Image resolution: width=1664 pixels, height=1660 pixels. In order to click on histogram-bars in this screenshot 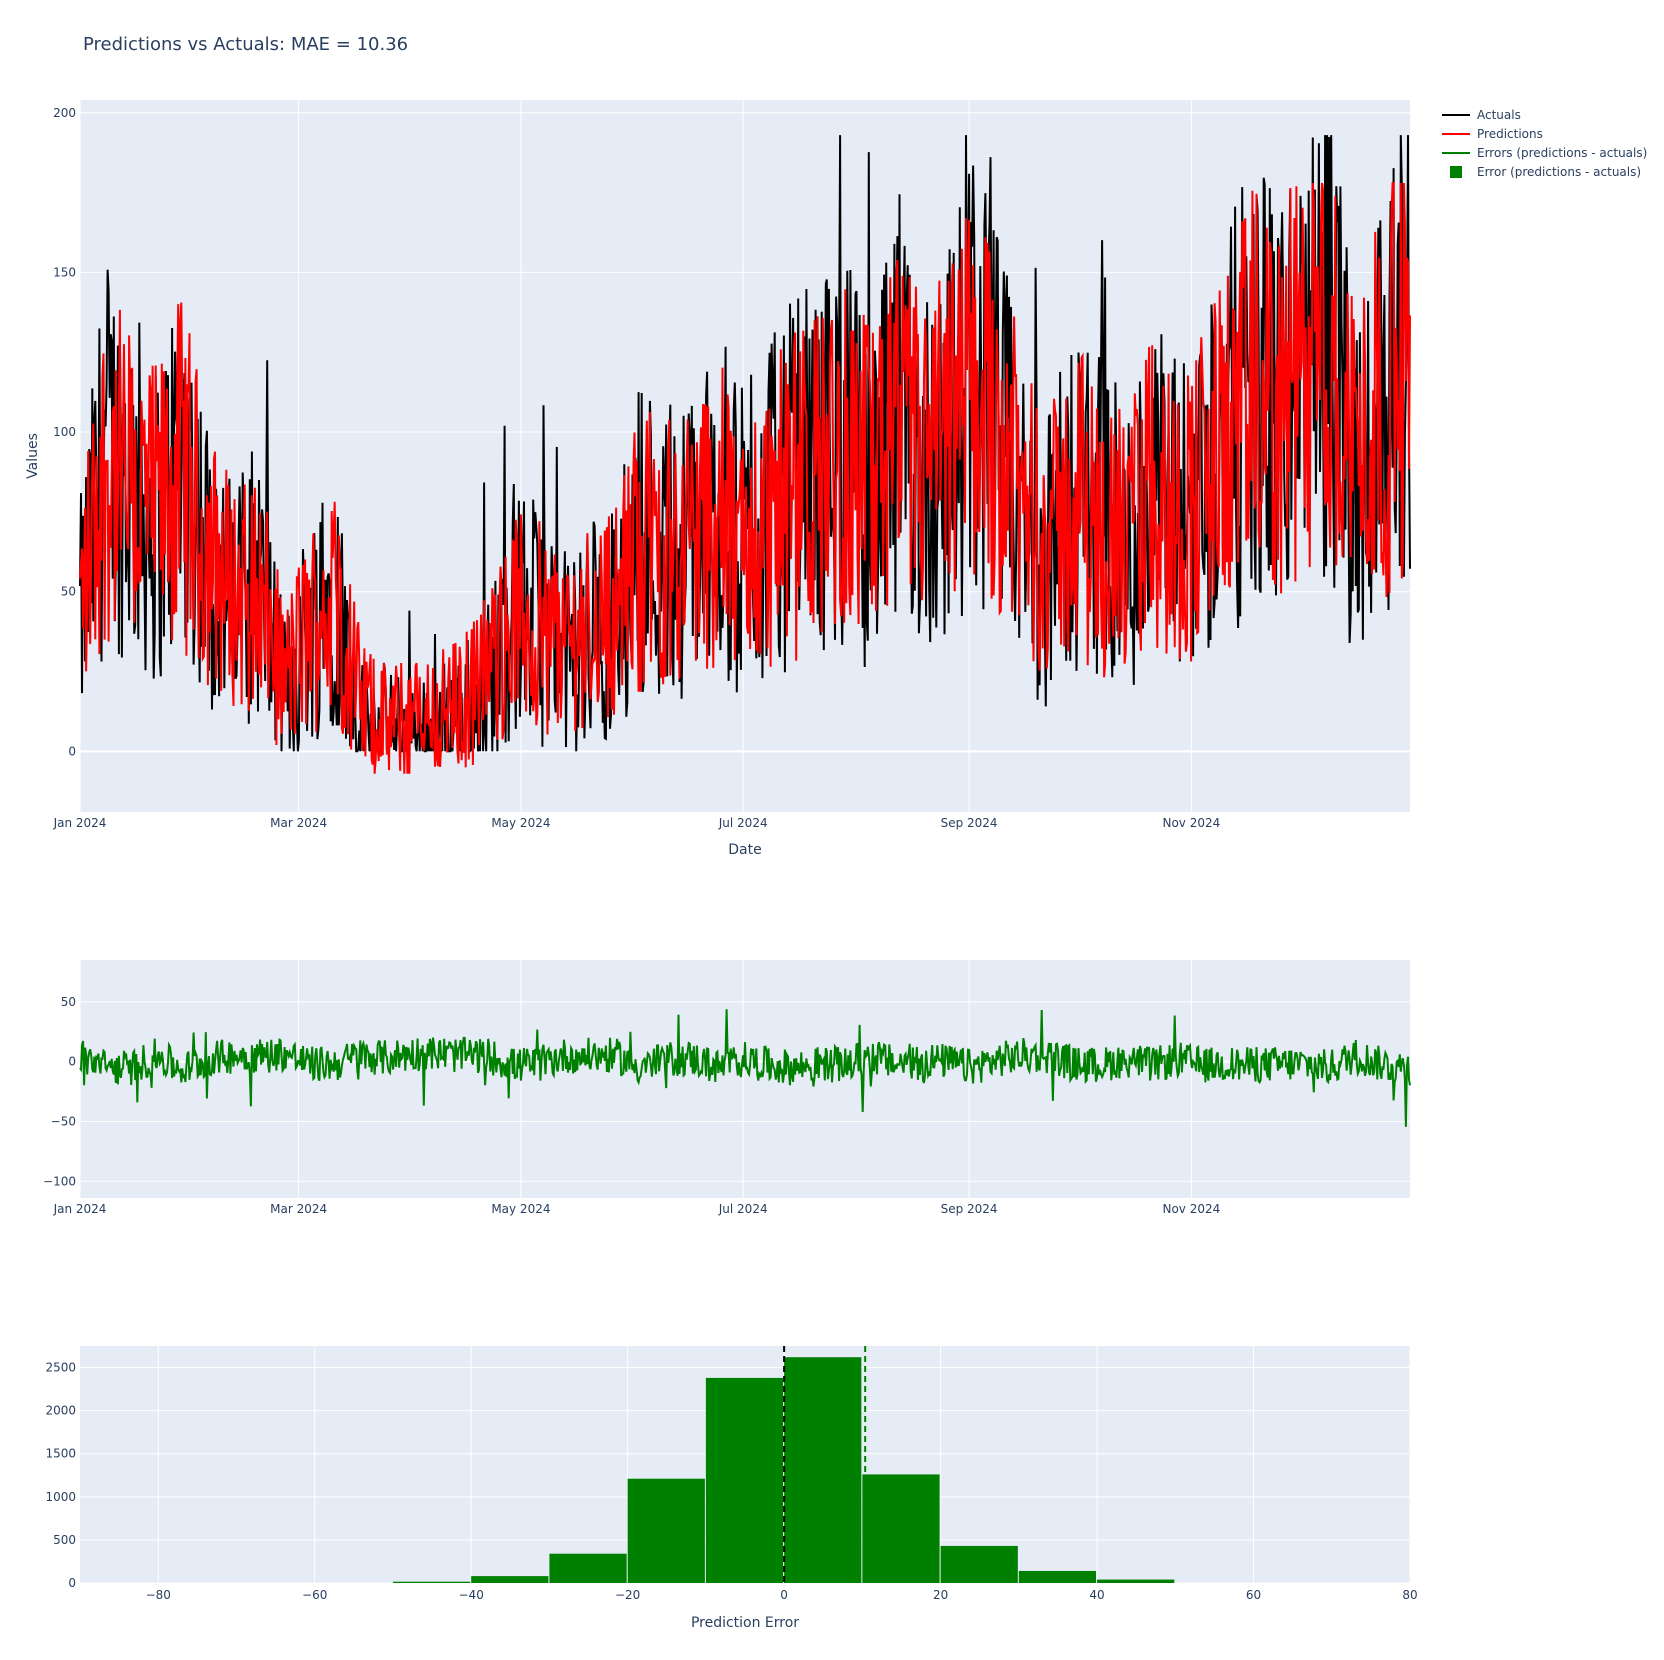, I will do `click(783, 1470)`.